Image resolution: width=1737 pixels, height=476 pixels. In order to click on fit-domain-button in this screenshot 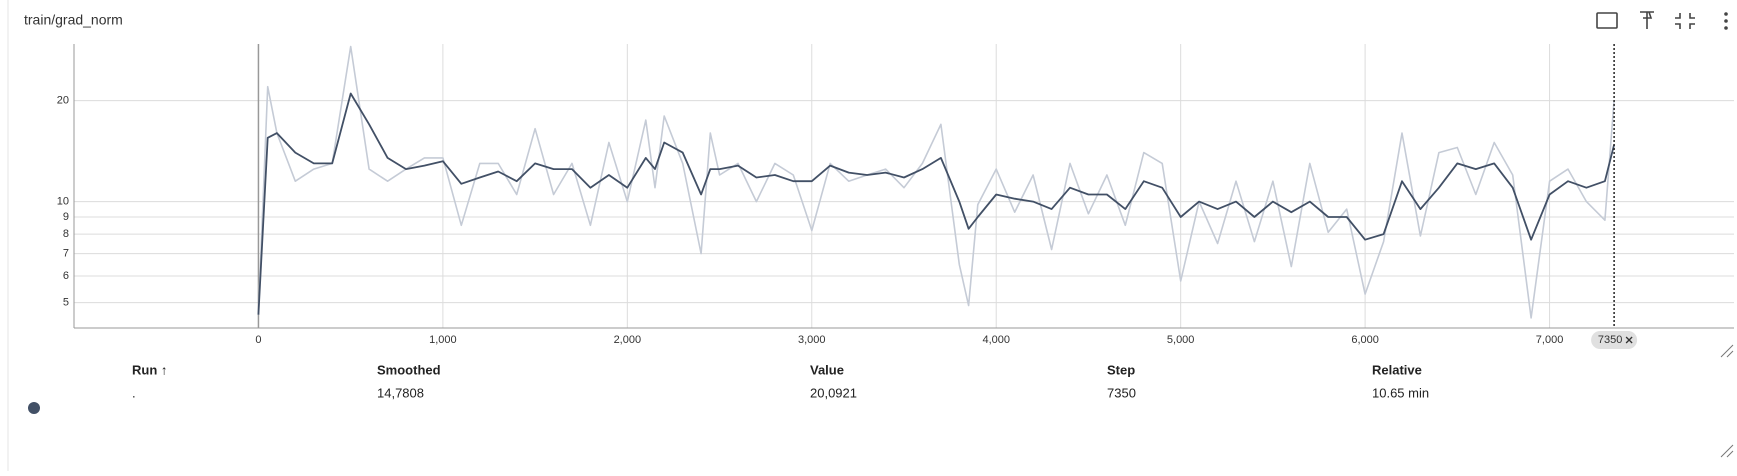, I will do `click(1607, 20)`.